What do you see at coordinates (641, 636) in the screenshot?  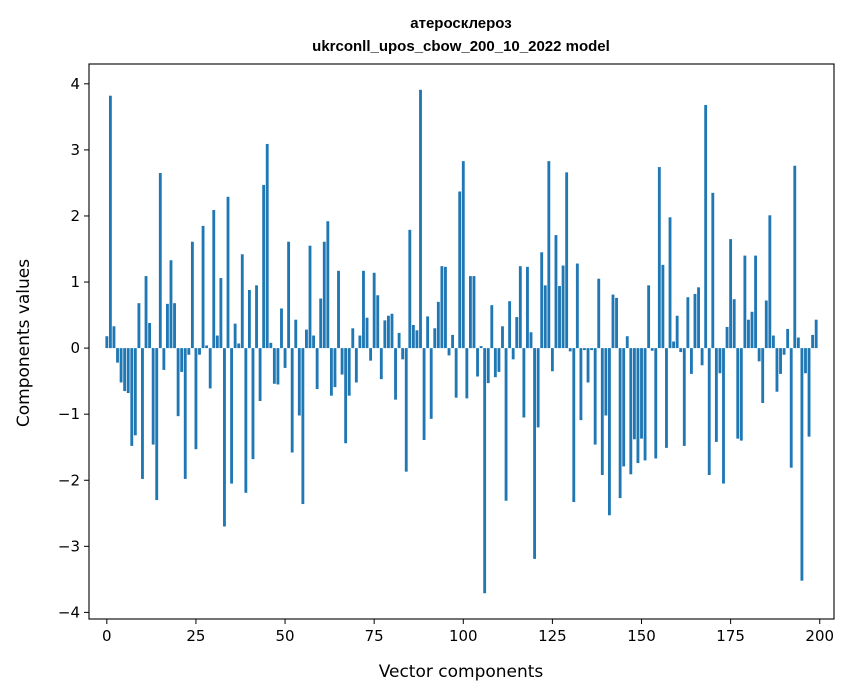 I see `x-tick-label: 150` at bounding box center [641, 636].